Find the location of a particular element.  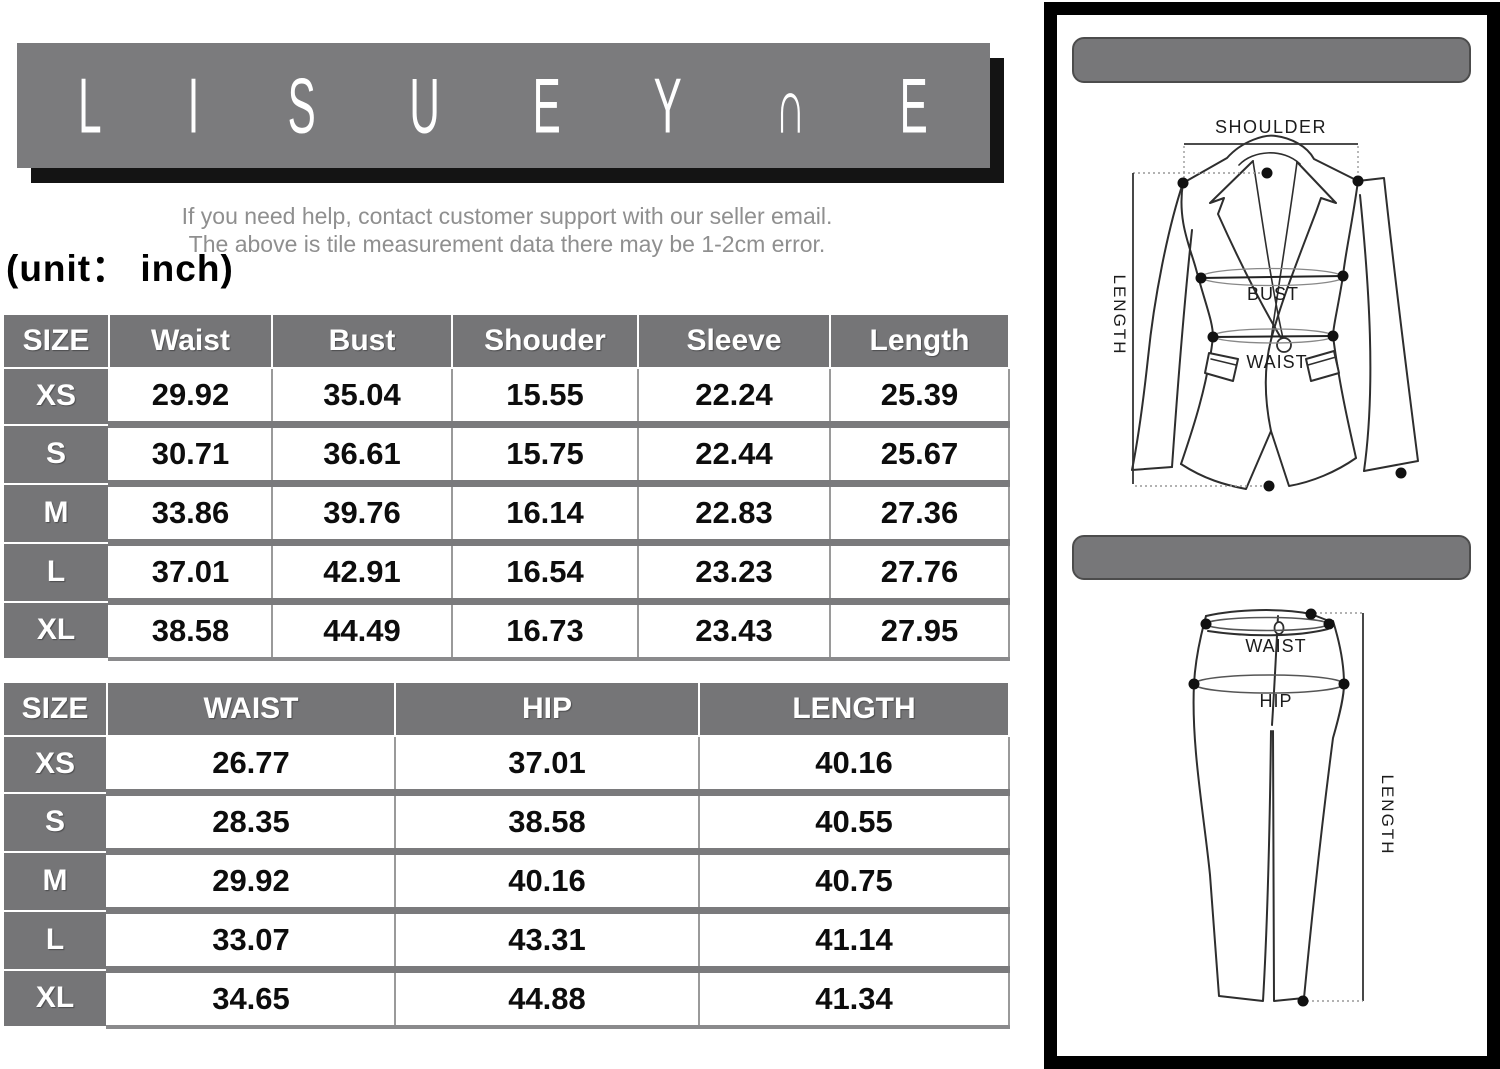

measurement-value: 41.34 is located at coordinates (854, 999).